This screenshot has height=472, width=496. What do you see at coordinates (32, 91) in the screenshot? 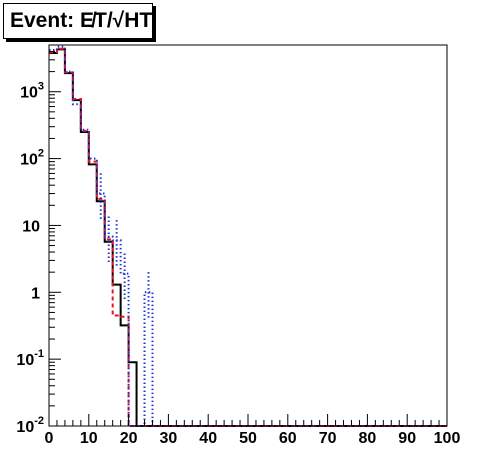
I see `y-tick-label: 10³` at bounding box center [32, 91].